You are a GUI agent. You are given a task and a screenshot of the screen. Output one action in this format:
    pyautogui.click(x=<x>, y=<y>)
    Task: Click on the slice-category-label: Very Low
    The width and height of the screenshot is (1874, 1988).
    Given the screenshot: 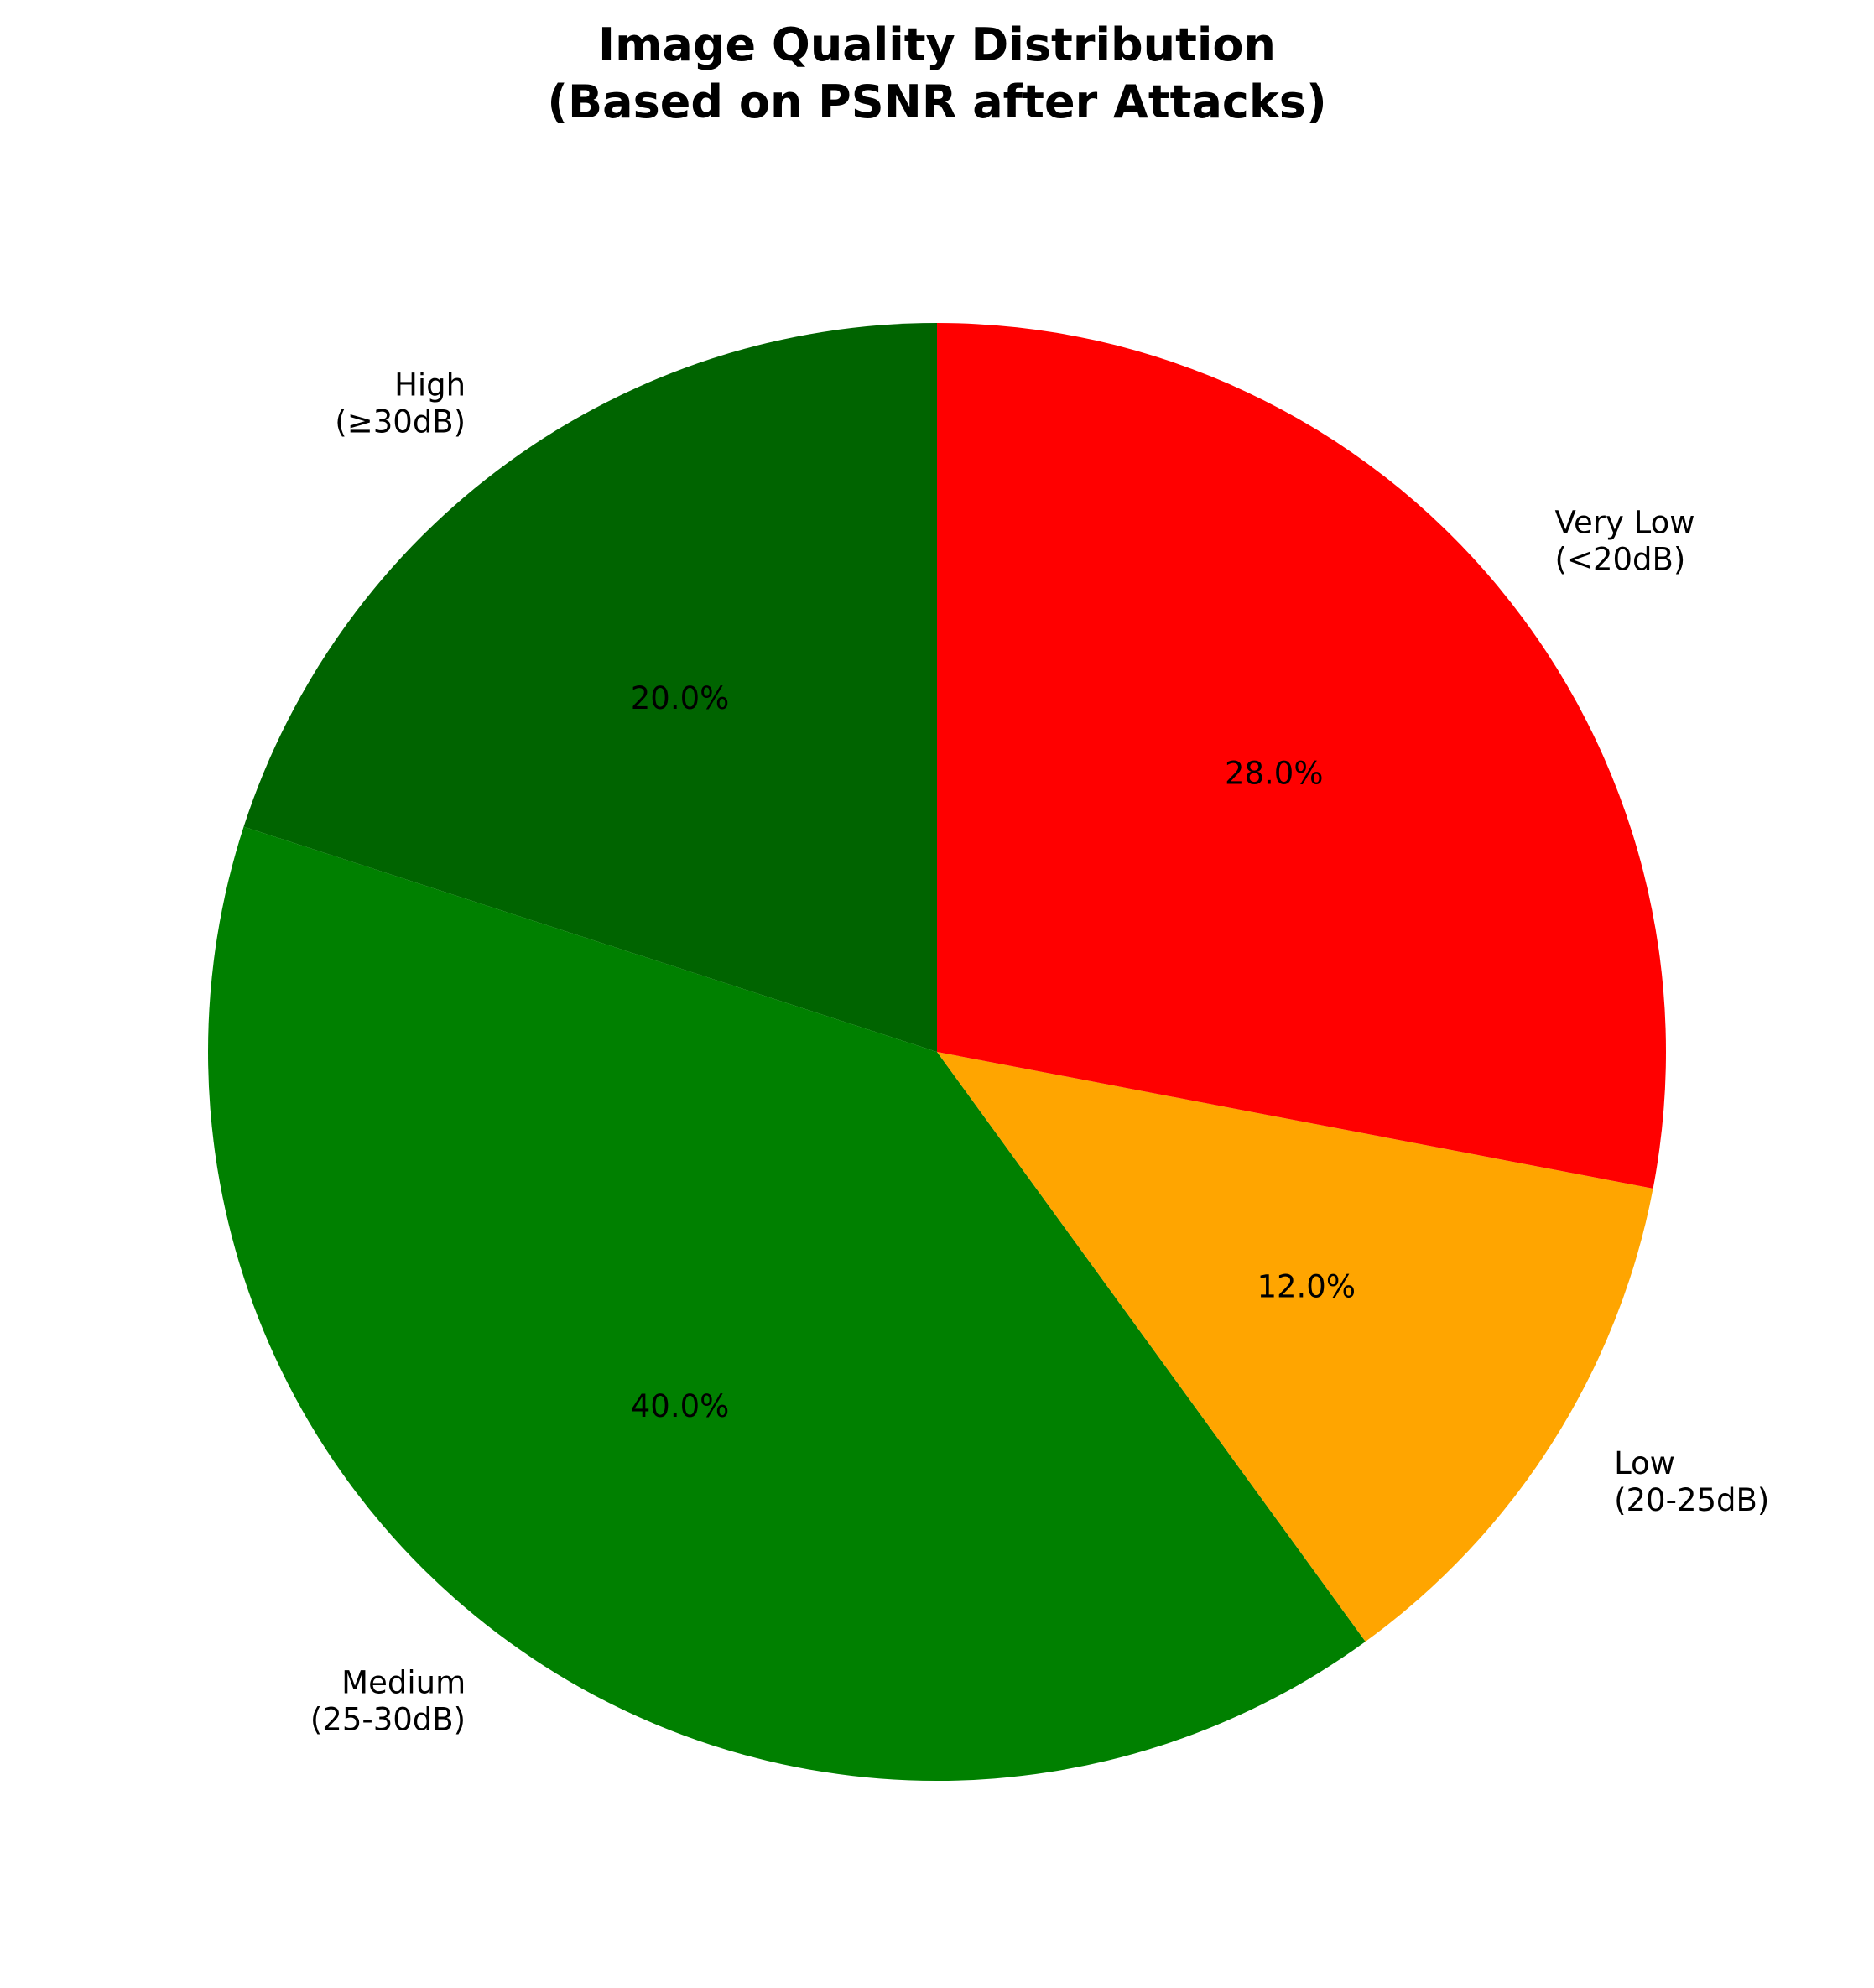 What is the action you would take?
    pyautogui.click(x=1625, y=523)
    